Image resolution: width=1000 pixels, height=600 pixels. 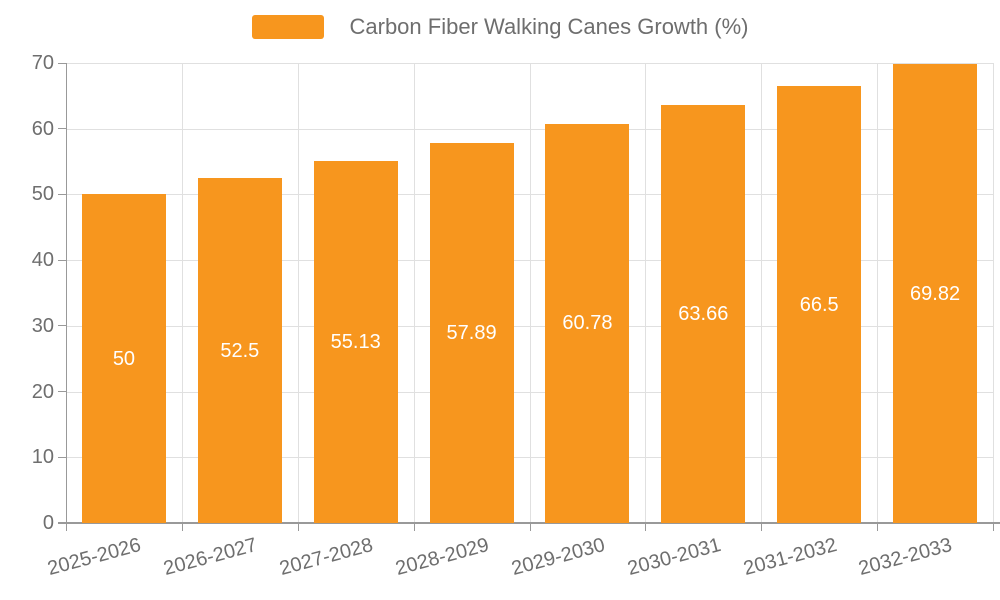 I want to click on bar-value-label: 63.66, so click(x=703, y=313).